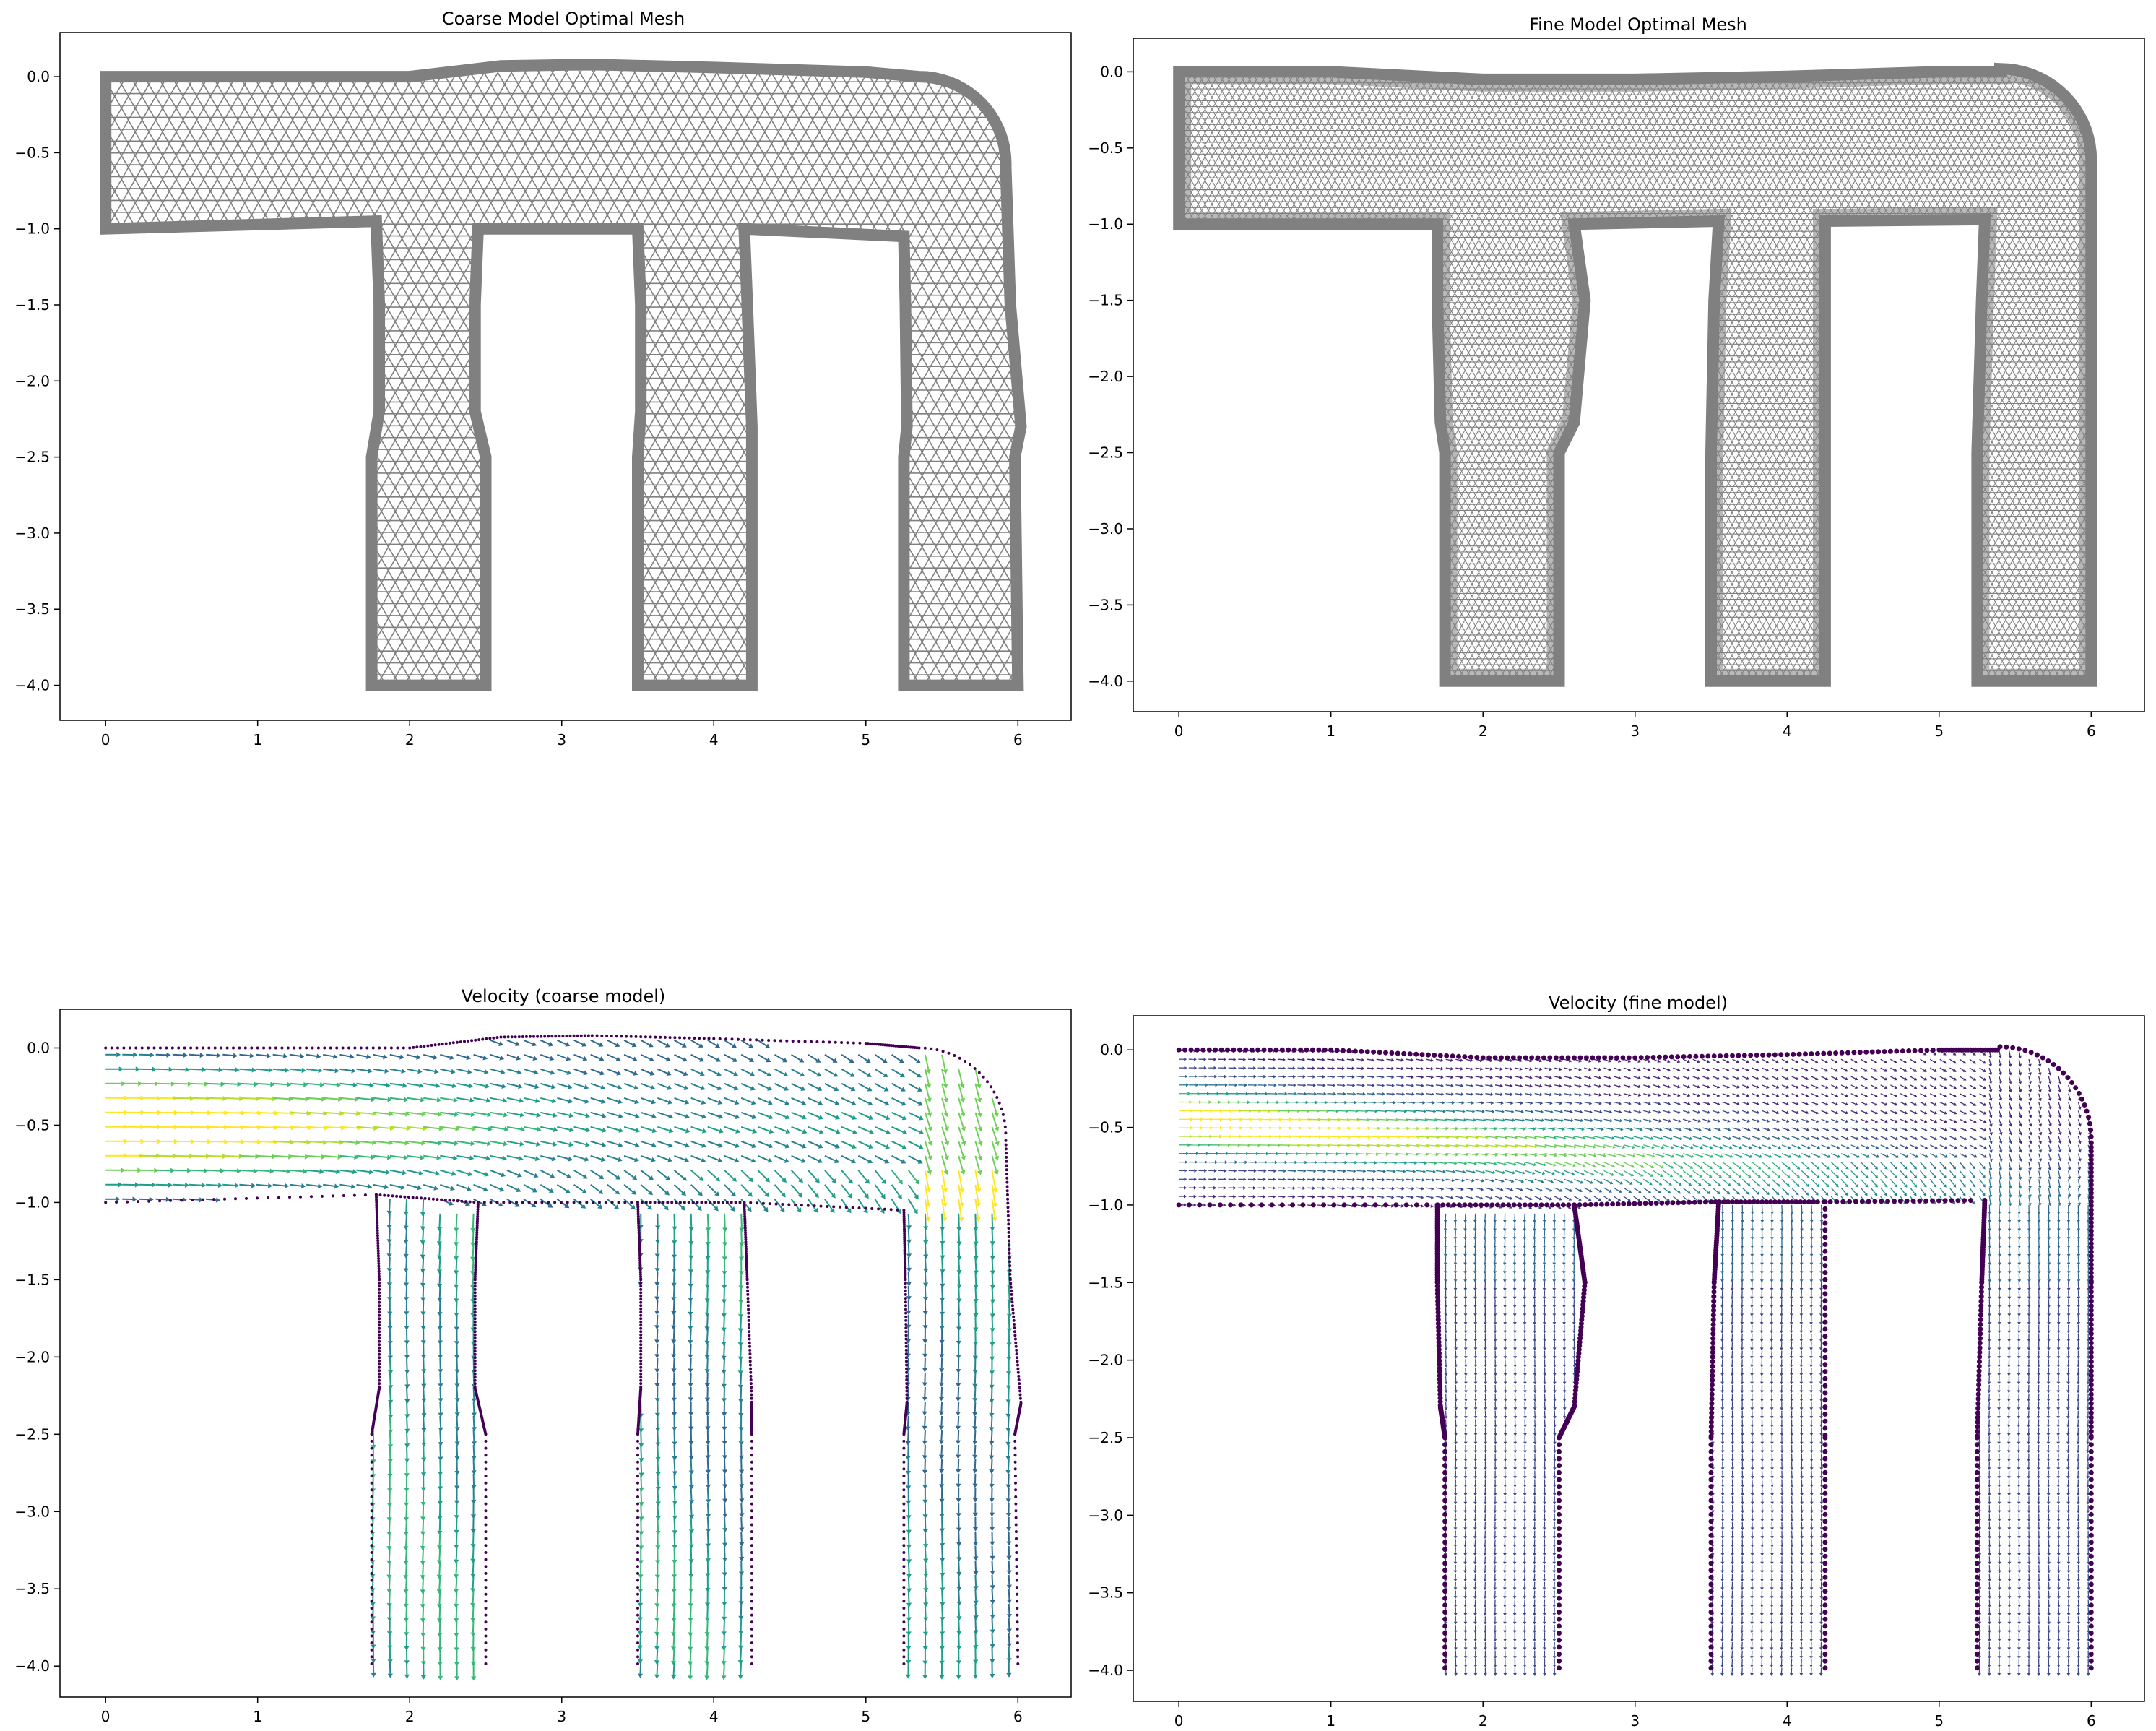  I want to click on y-tick-label: −4.0, so click(32, 1666).